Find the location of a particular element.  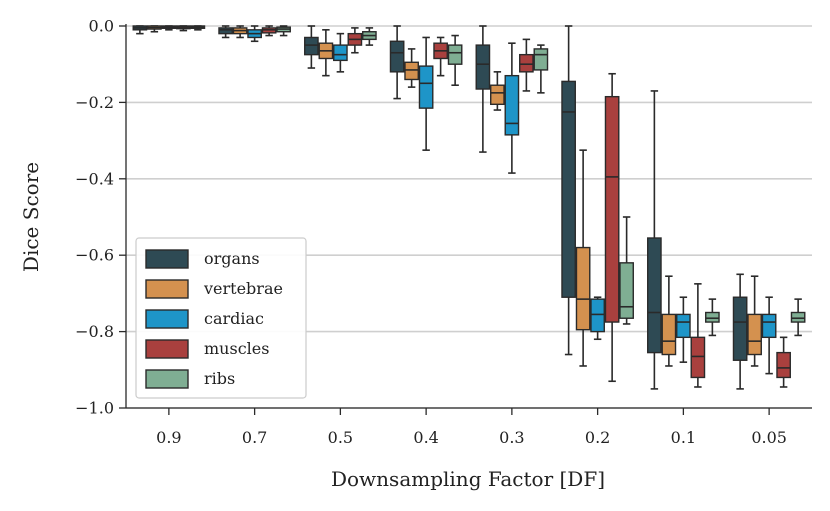

x-tick-label: 0.5 is located at coordinates (340, 437).